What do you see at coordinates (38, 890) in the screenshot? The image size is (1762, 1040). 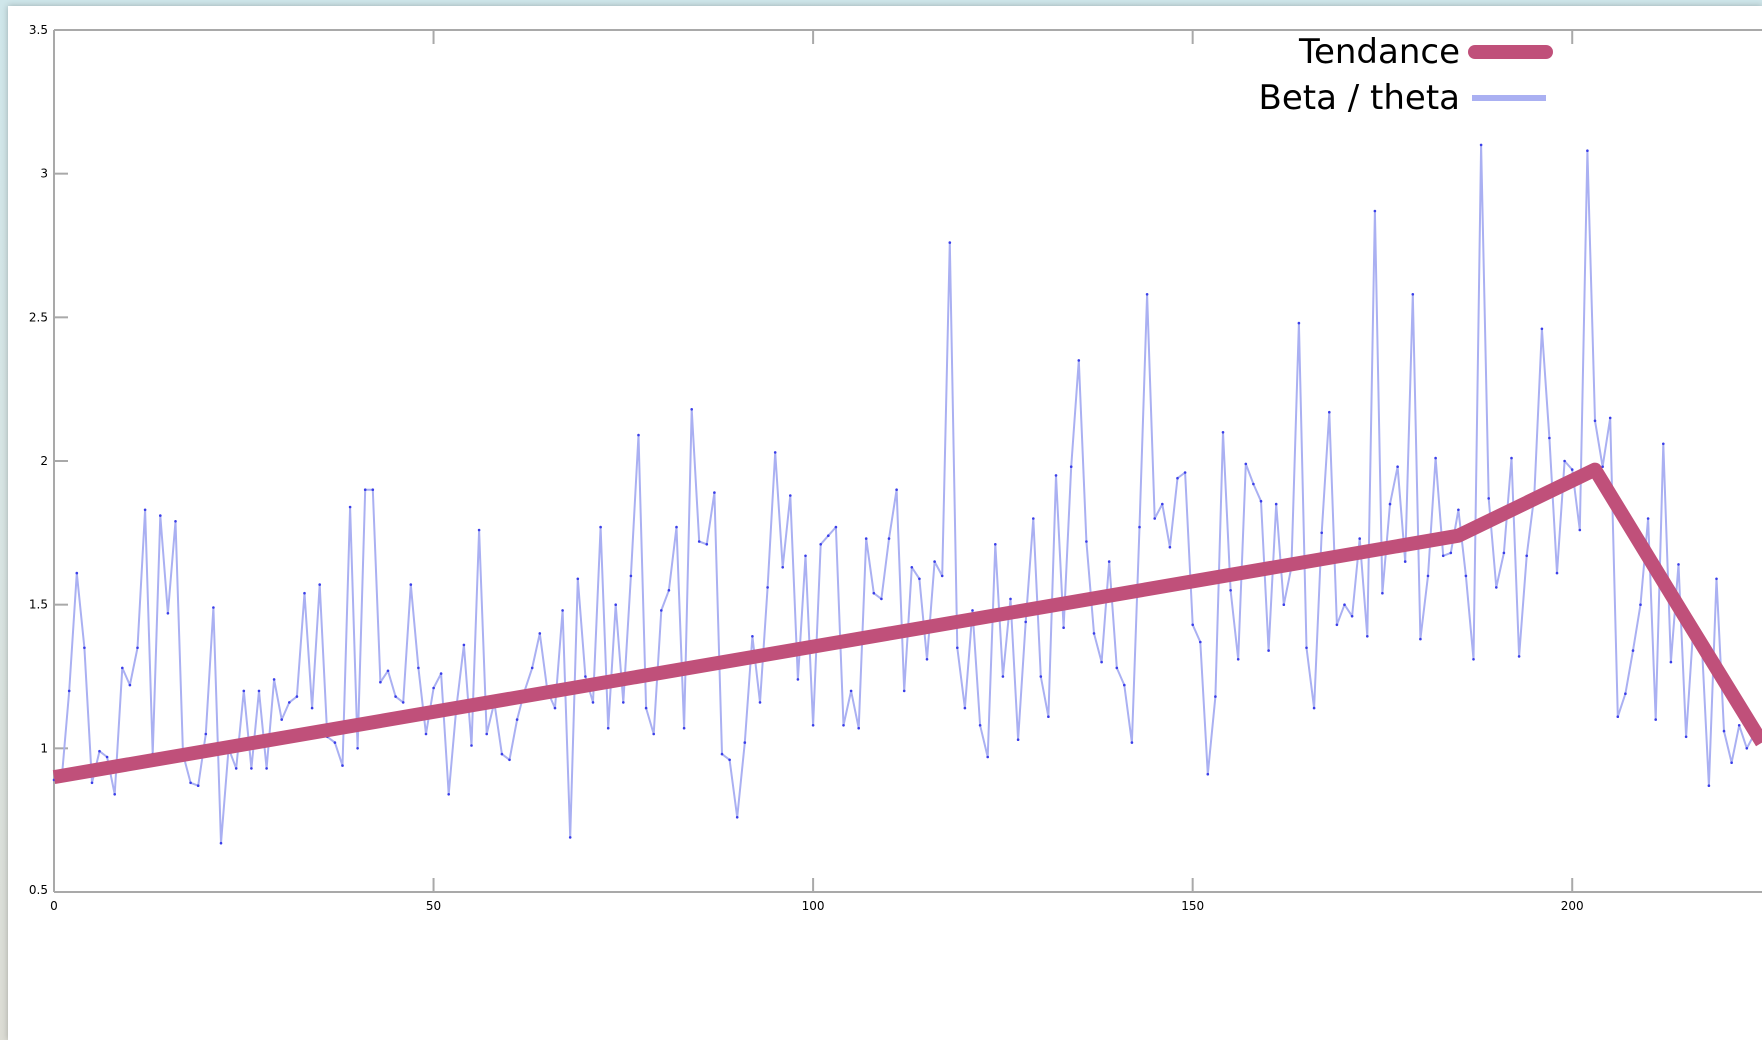 I see `y-tick-label: 0.5` at bounding box center [38, 890].